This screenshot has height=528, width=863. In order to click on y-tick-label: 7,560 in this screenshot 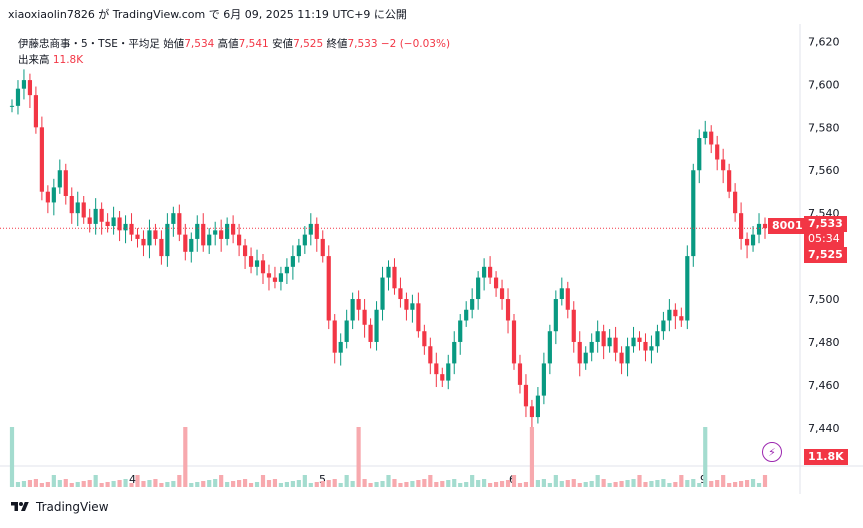, I will do `click(824, 170)`.